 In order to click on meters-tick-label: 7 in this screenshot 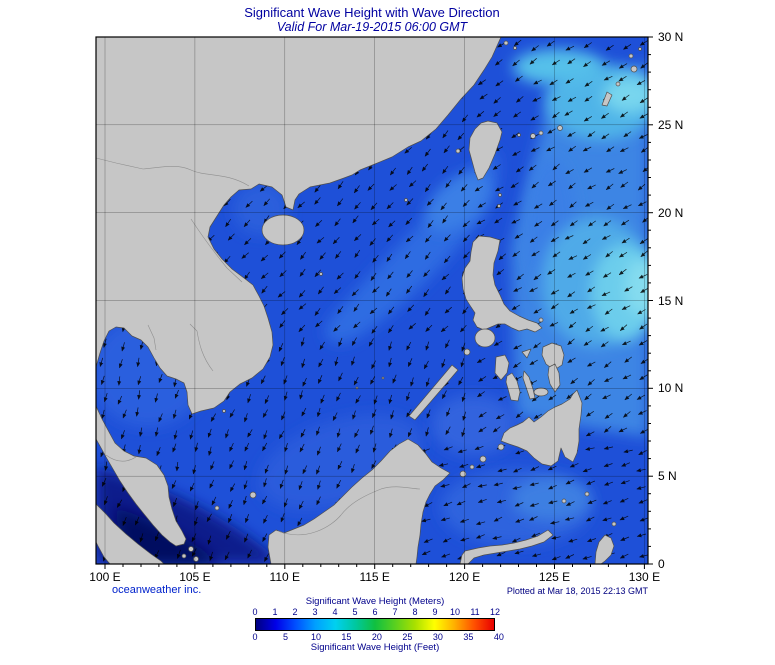, I will do `click(395, 612)`.